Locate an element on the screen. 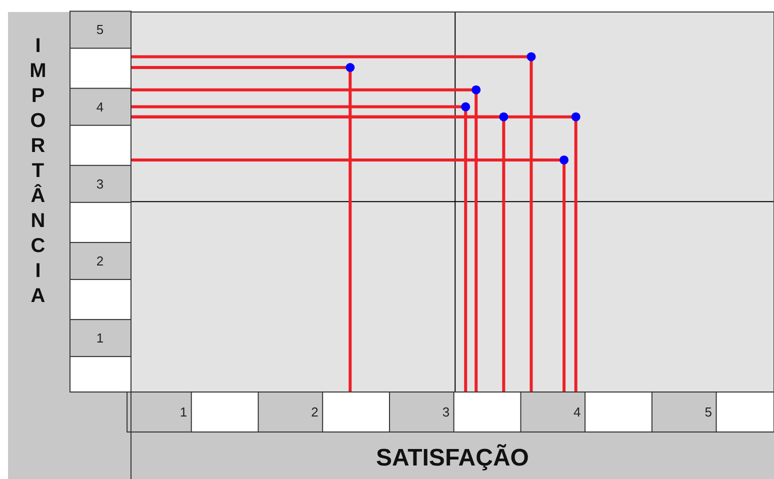  y-tick-label: 4 is located at coordinates (100, 106).